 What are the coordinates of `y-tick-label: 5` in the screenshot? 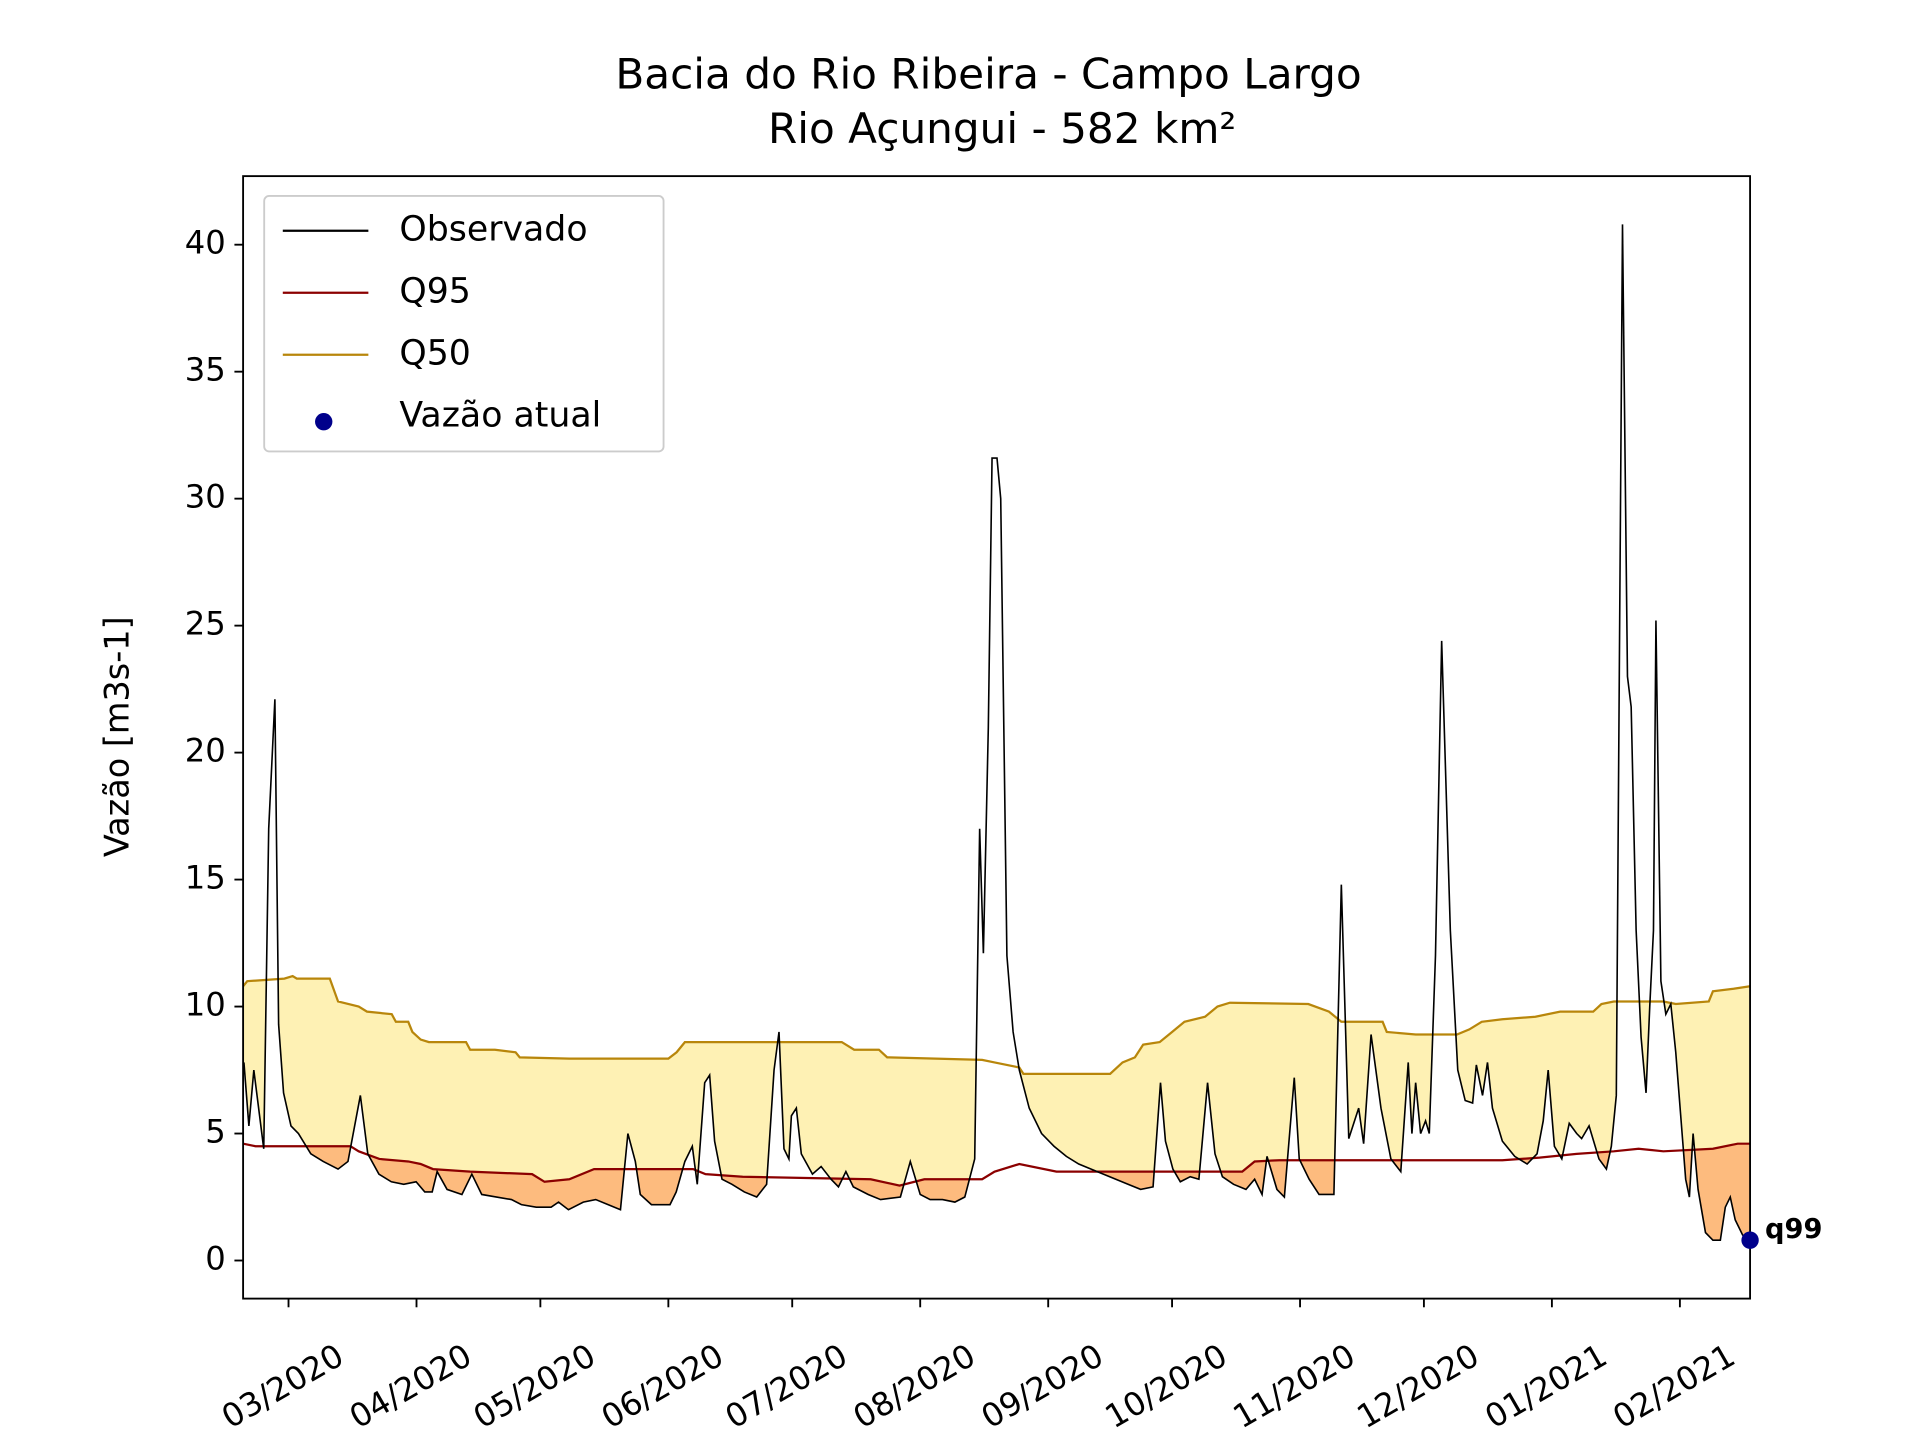 It's located at (215, 1132).